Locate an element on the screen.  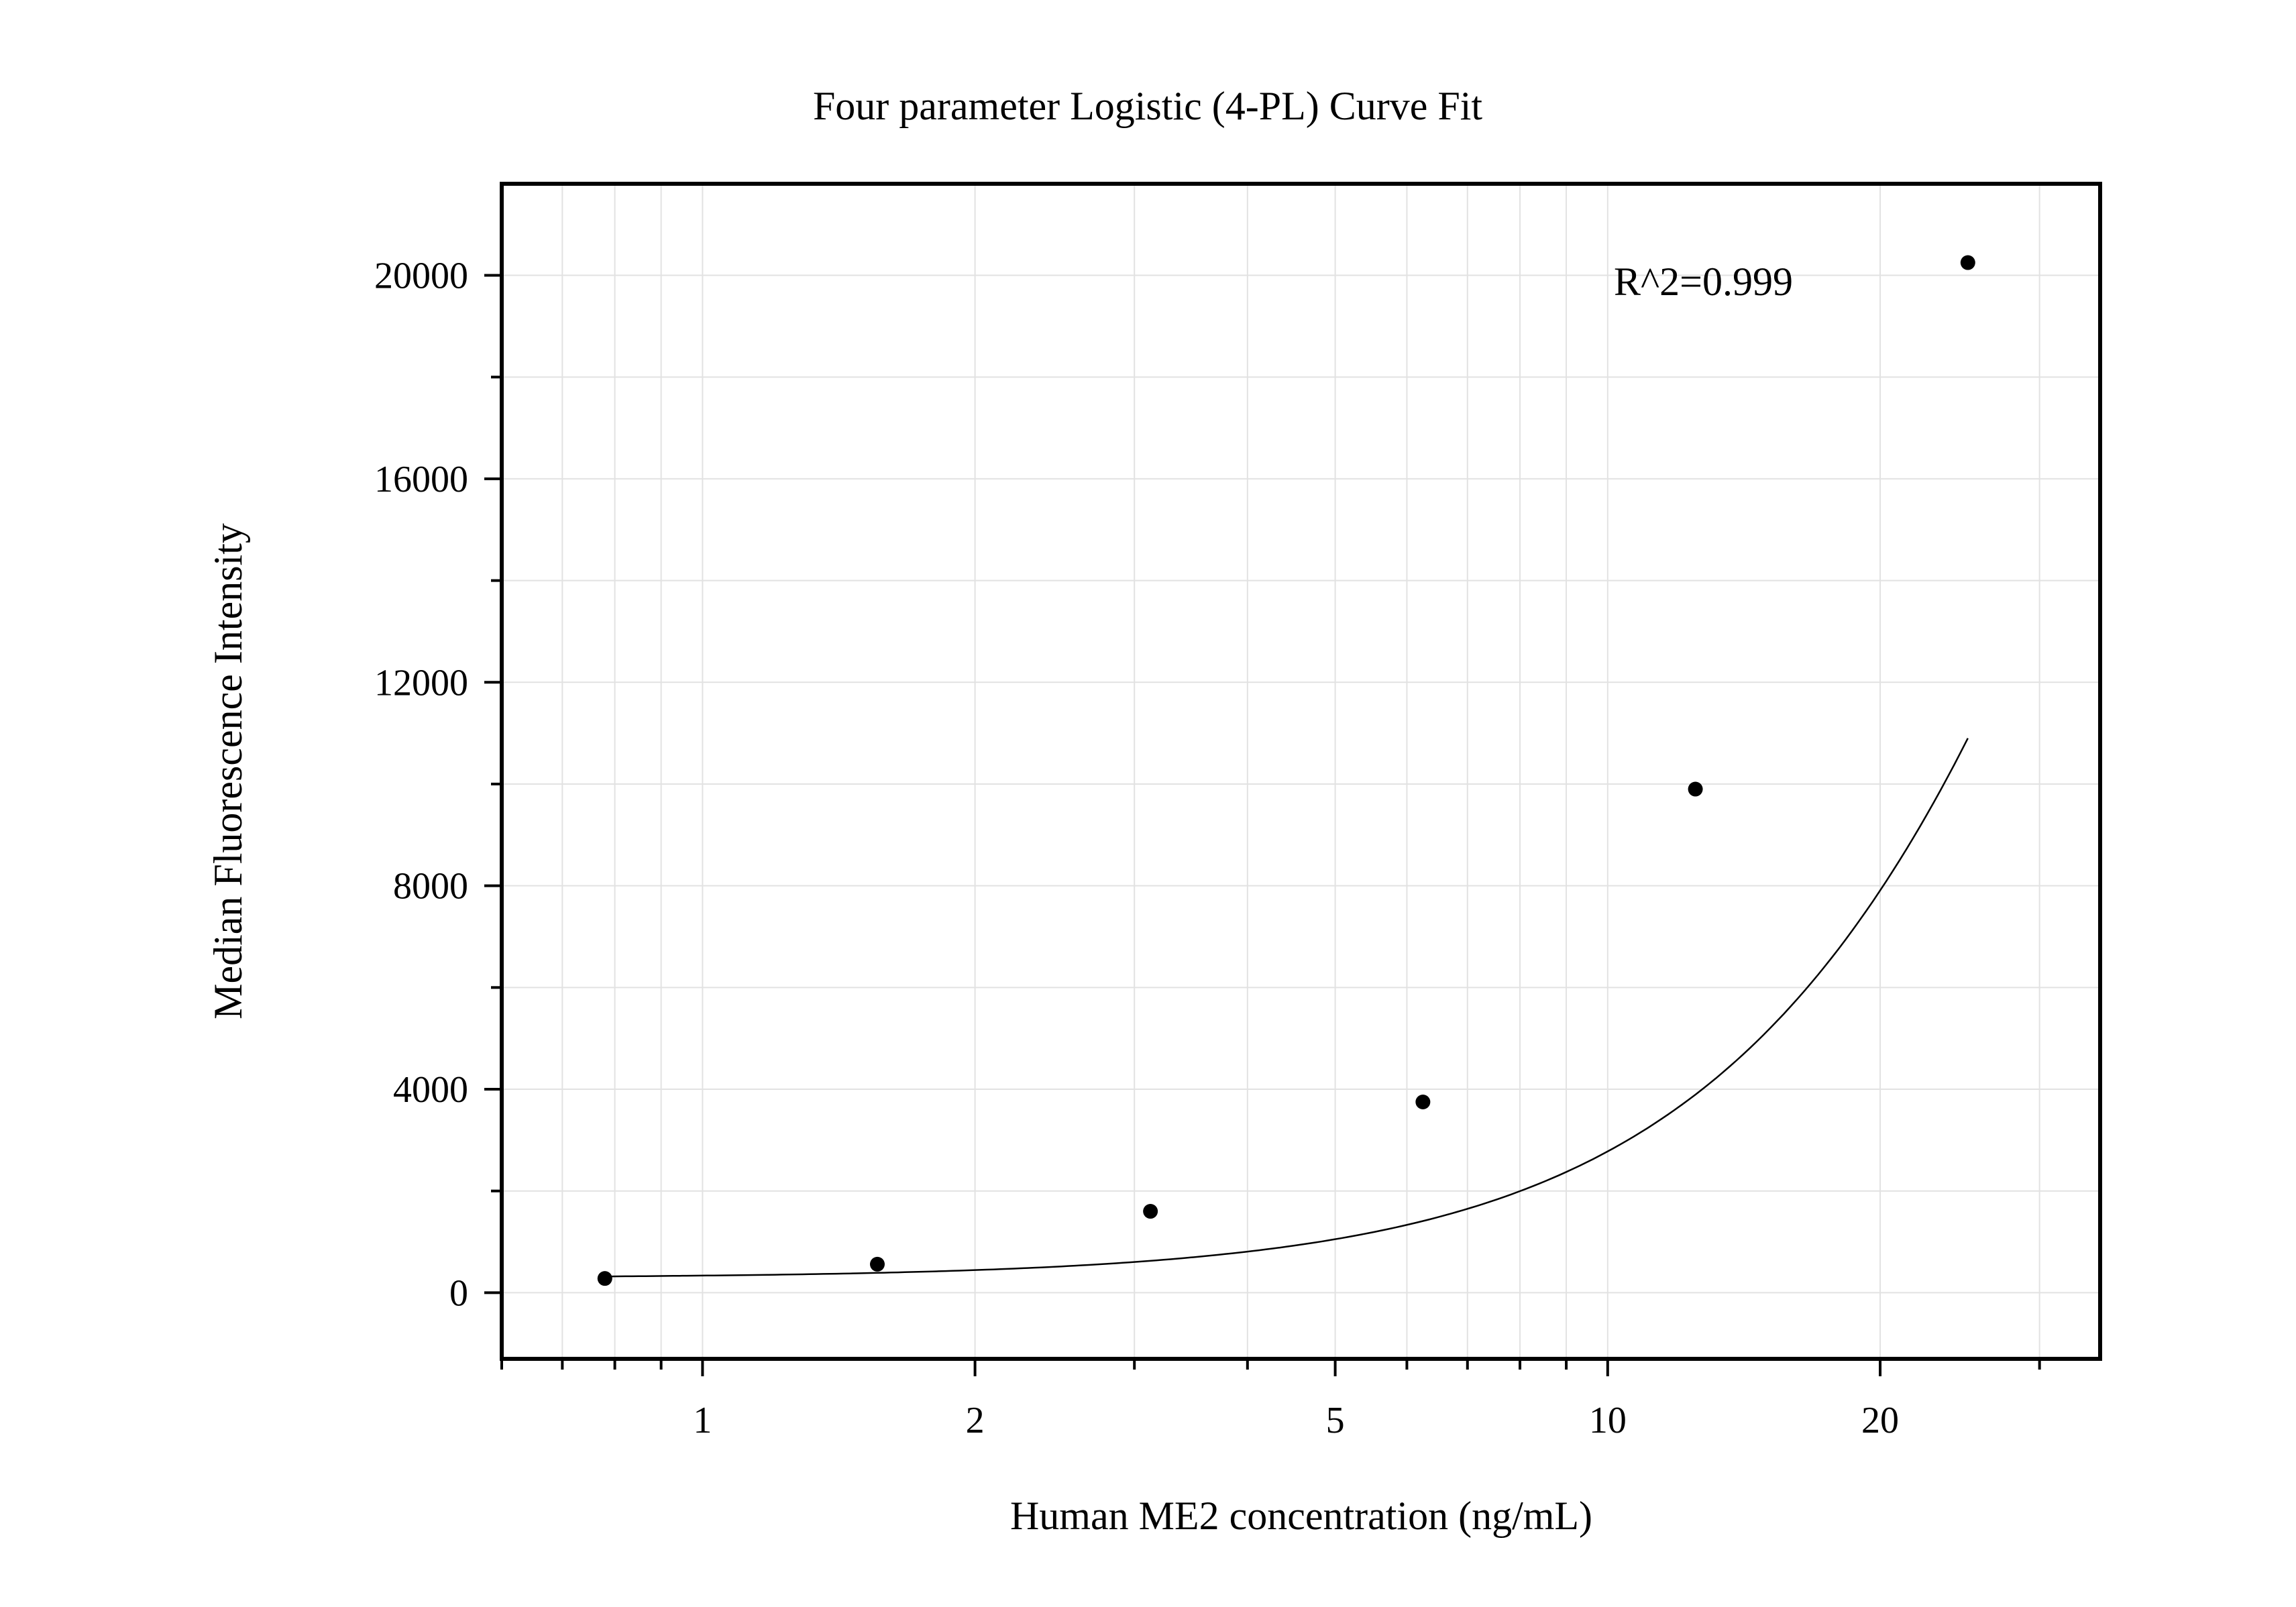
y-tick-label: 12000 is located at coordinates (421, 683).